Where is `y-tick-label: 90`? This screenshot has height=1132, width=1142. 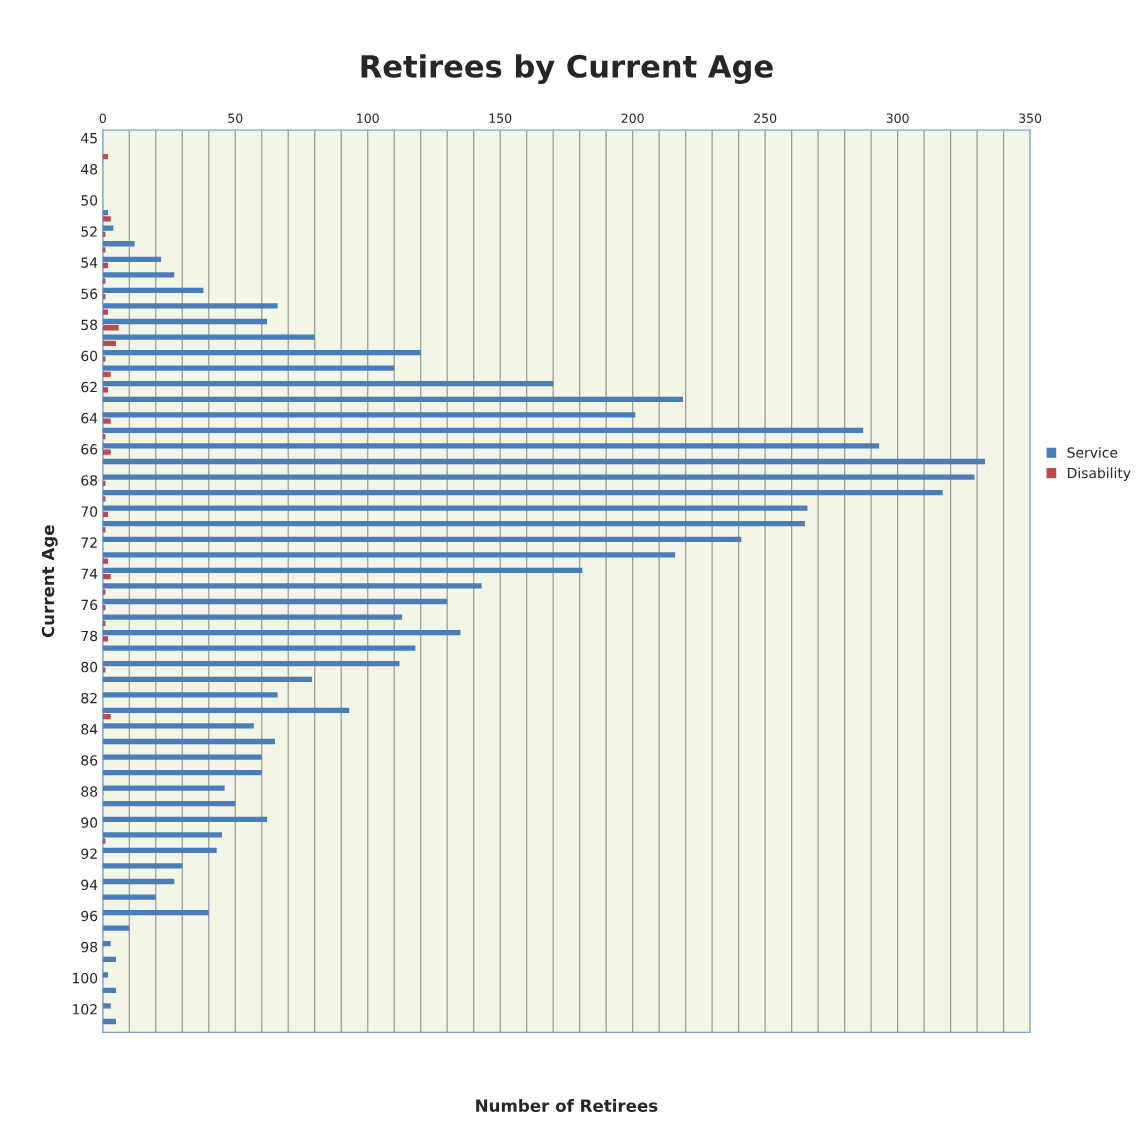
y-tick-label: 90 is located at coordinates (89, 822).